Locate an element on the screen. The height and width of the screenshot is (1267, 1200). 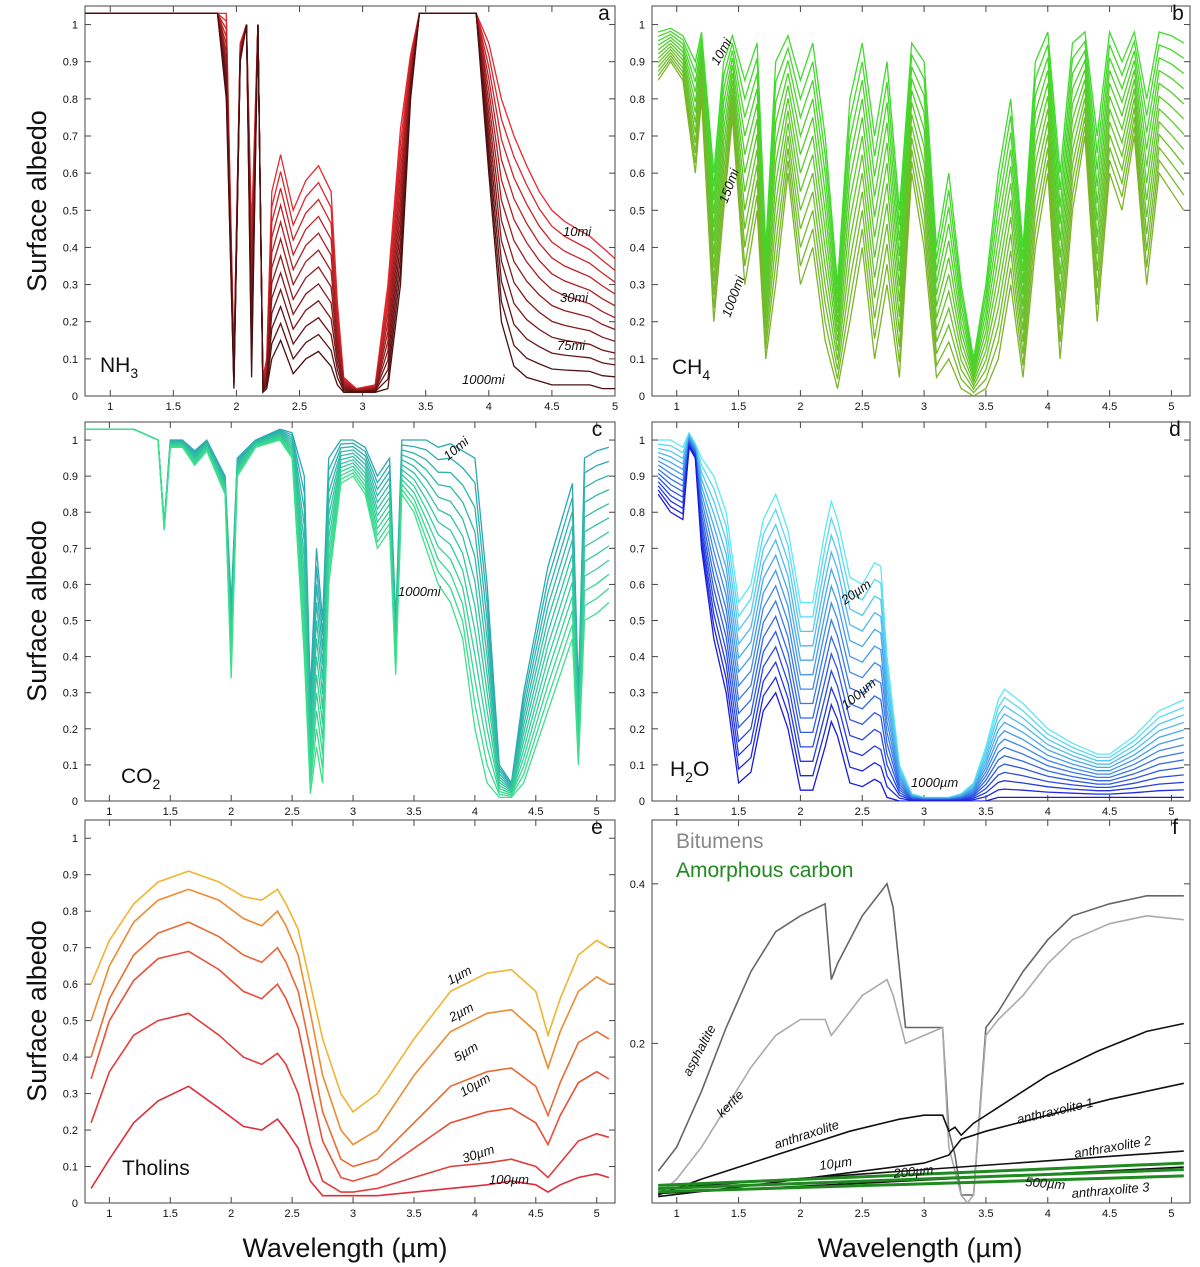
curve-annotation: 200µm is located at coordinates (913, 1171).